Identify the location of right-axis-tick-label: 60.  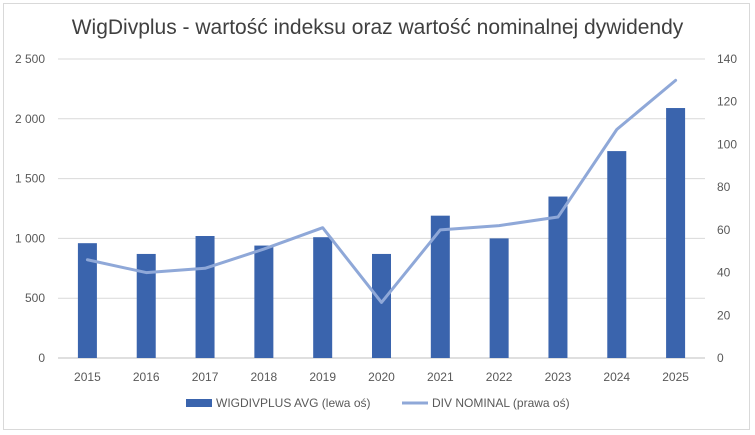
(724, 230).